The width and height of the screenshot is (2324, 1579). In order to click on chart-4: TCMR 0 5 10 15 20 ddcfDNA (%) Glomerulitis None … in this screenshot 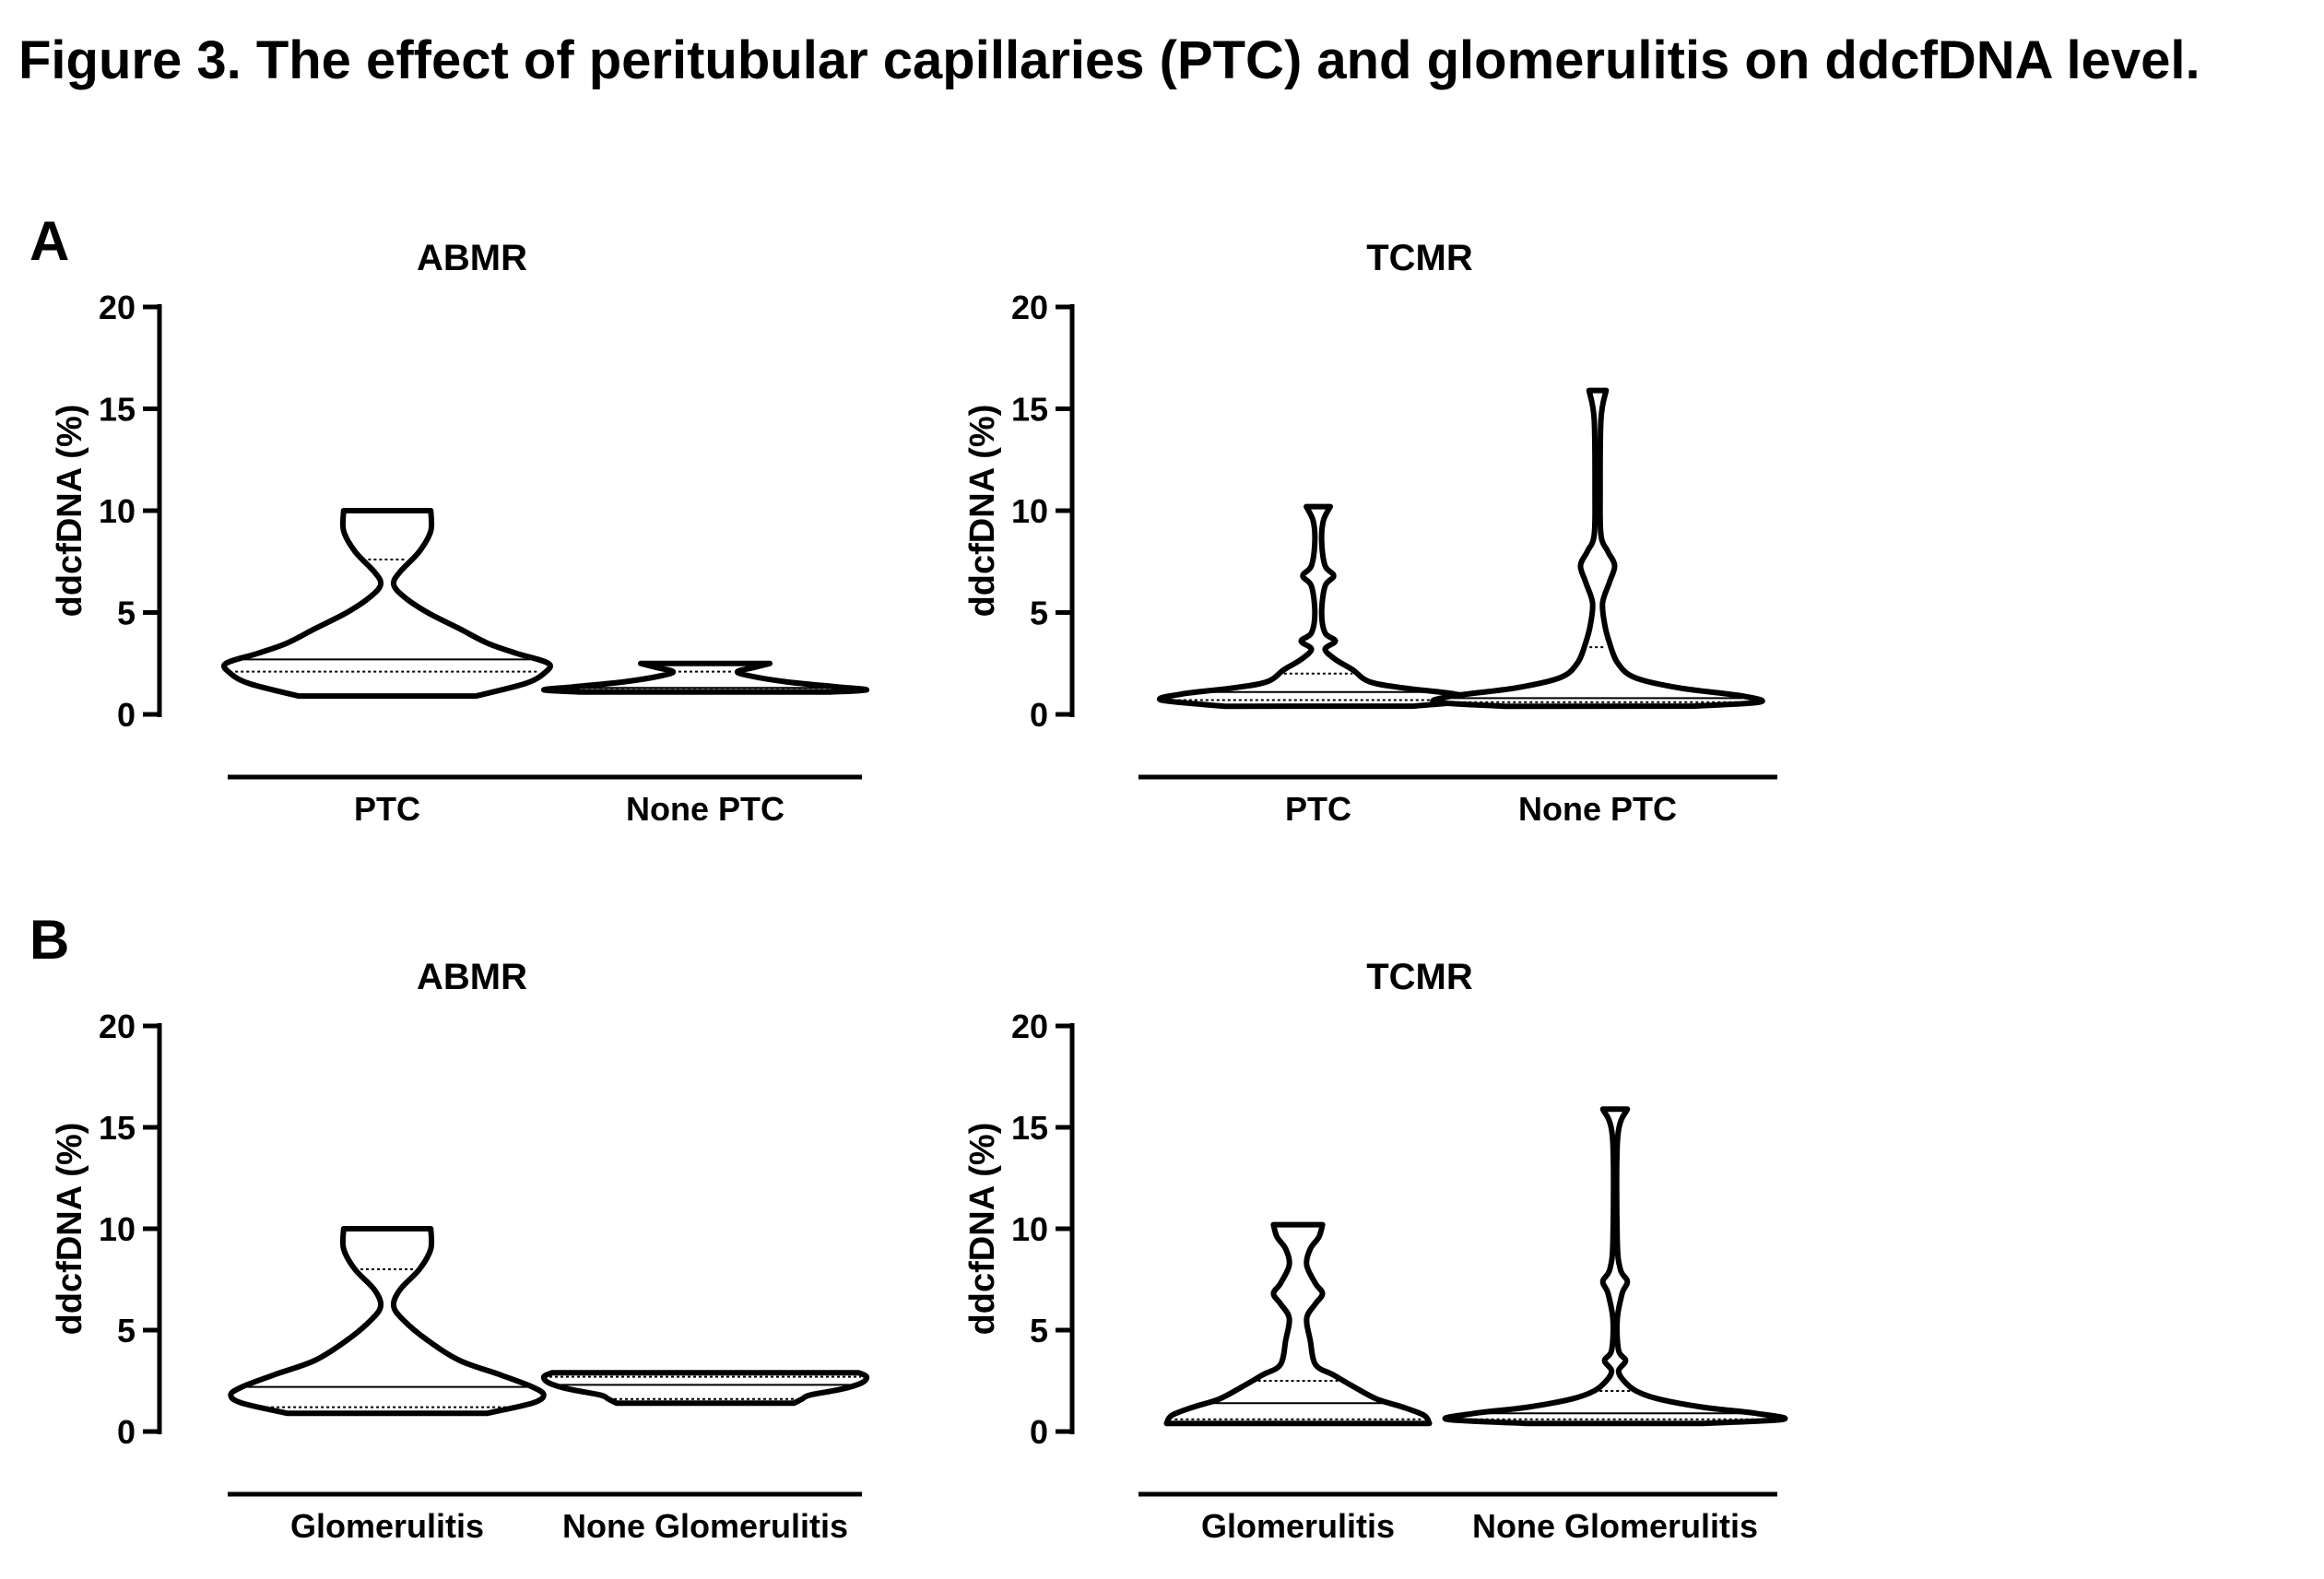, I will do `click(1376, 1251)`.